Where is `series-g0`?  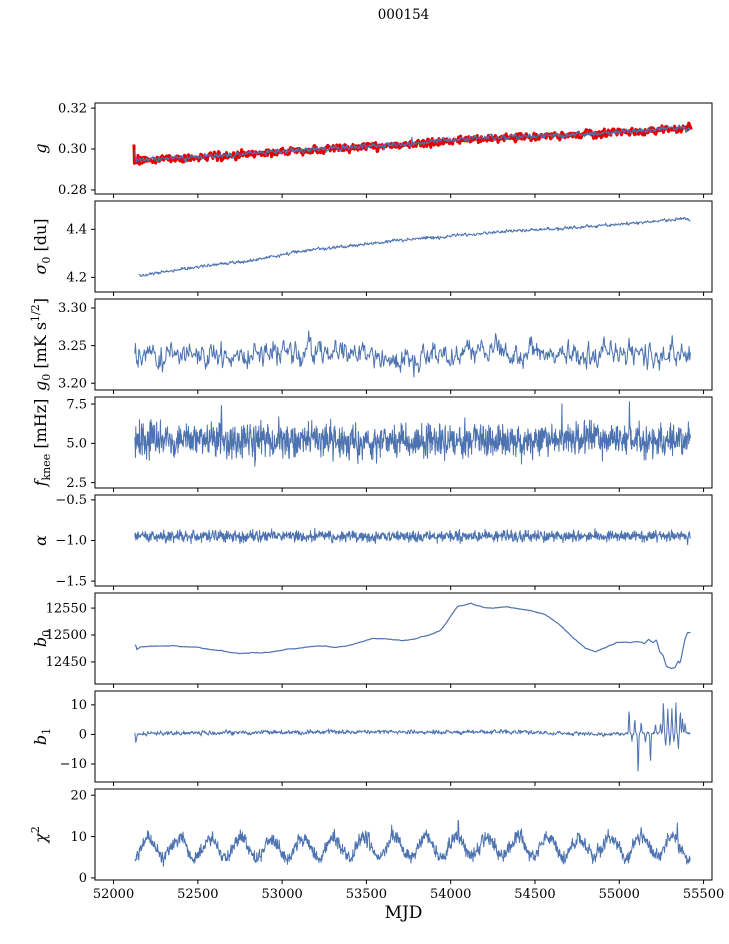 series-g0 is located at coordinates (412, 354).